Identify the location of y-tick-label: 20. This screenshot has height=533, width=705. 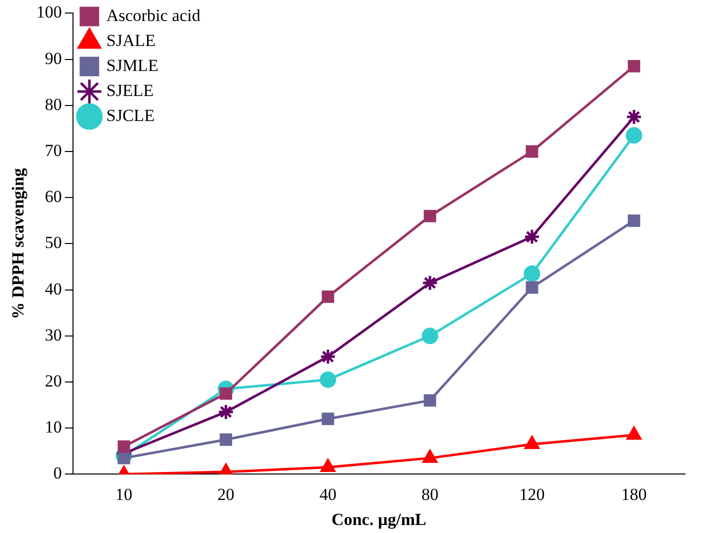
(53, 380).